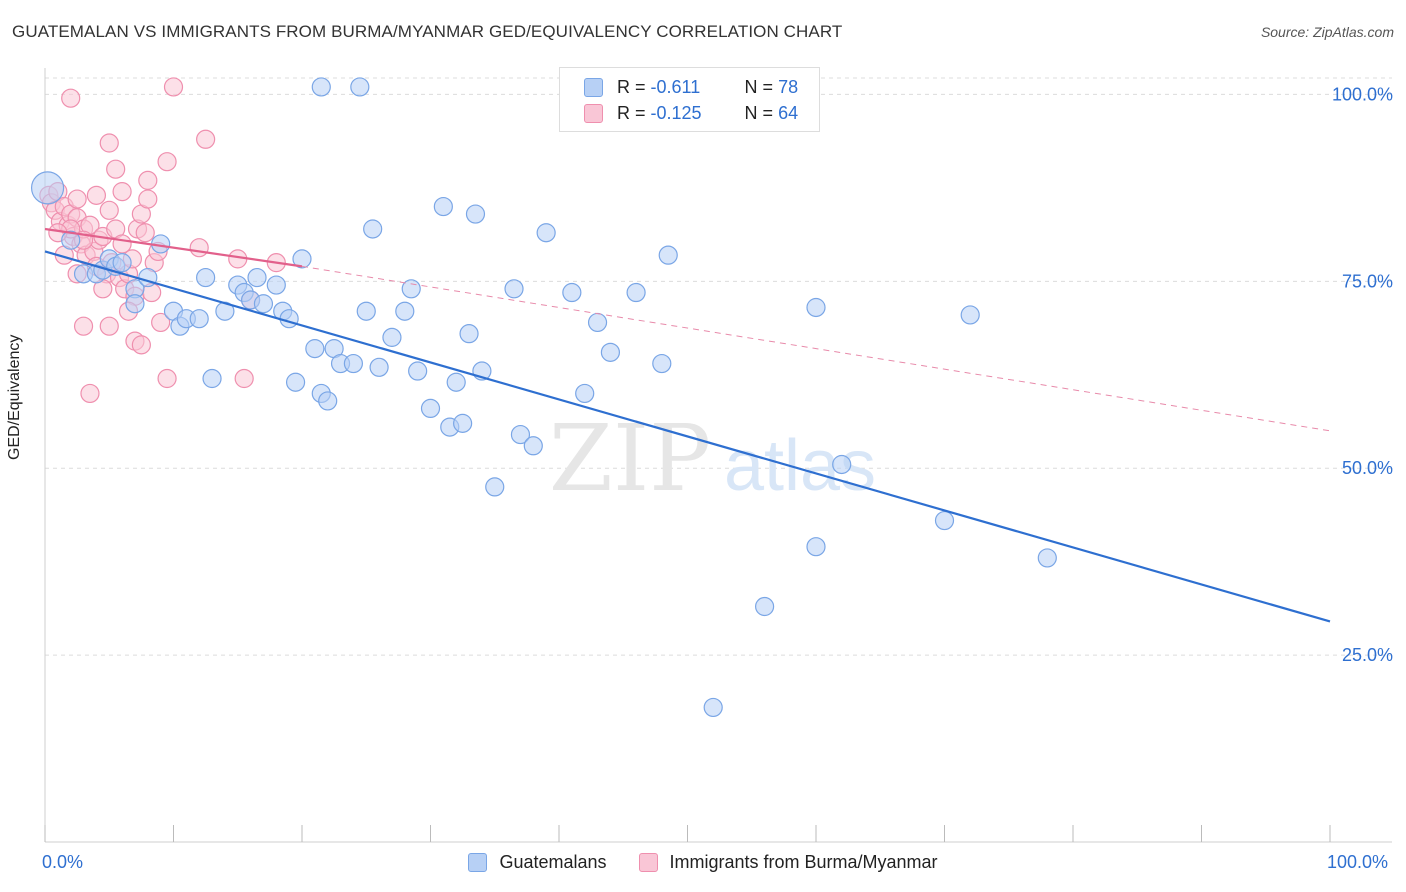 The width and height of the screenshot is (1406, 892). What do you see at coordinates (803, 862) in the screenshot?
I see `legend-label: Immigrants from Burma/Myanmar` at bounding box center [803, 862].